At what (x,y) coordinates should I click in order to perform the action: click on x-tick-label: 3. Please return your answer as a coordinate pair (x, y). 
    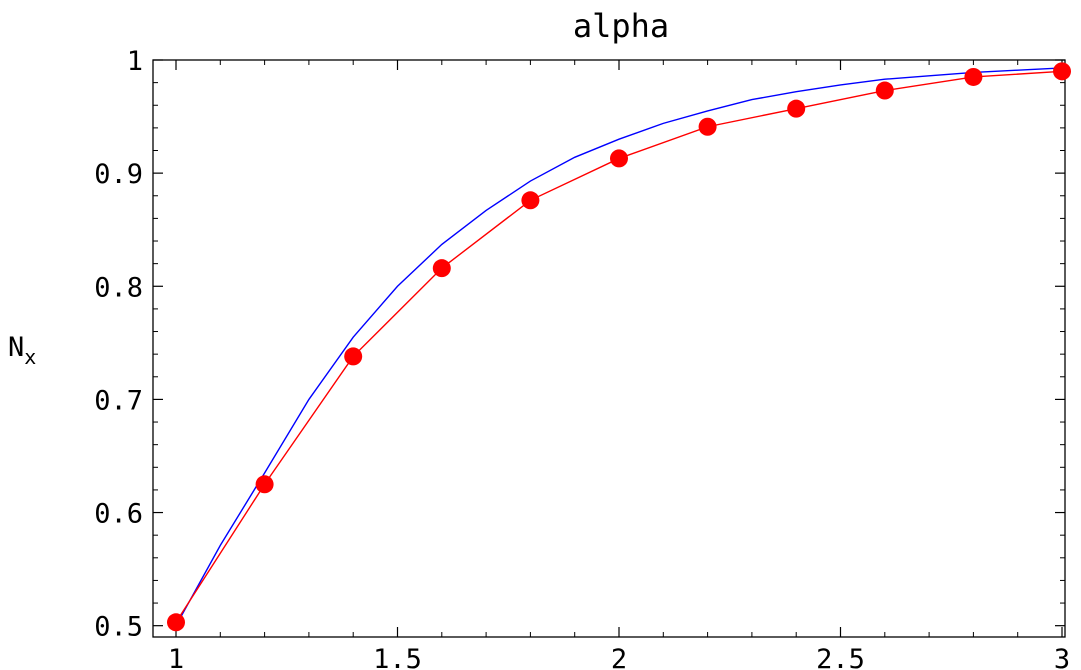
    Looking at the image, I should click on (1062, 657).